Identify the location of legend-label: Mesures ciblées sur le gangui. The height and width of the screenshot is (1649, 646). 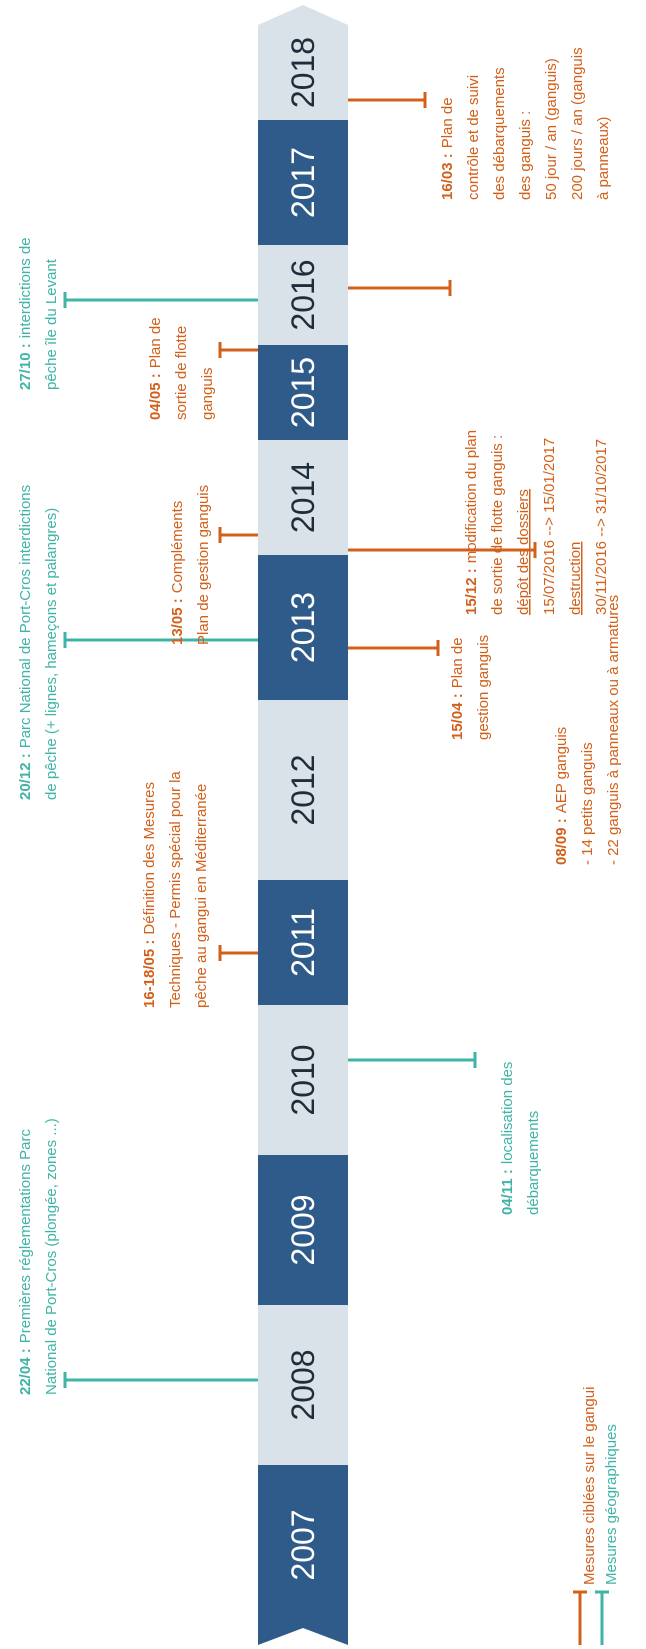
(589, 1486).